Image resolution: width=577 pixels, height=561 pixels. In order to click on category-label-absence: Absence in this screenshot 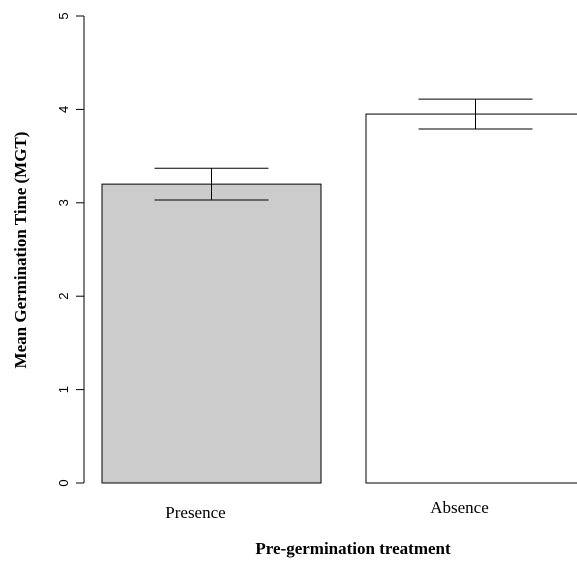, I will do `click(459, 507)`.